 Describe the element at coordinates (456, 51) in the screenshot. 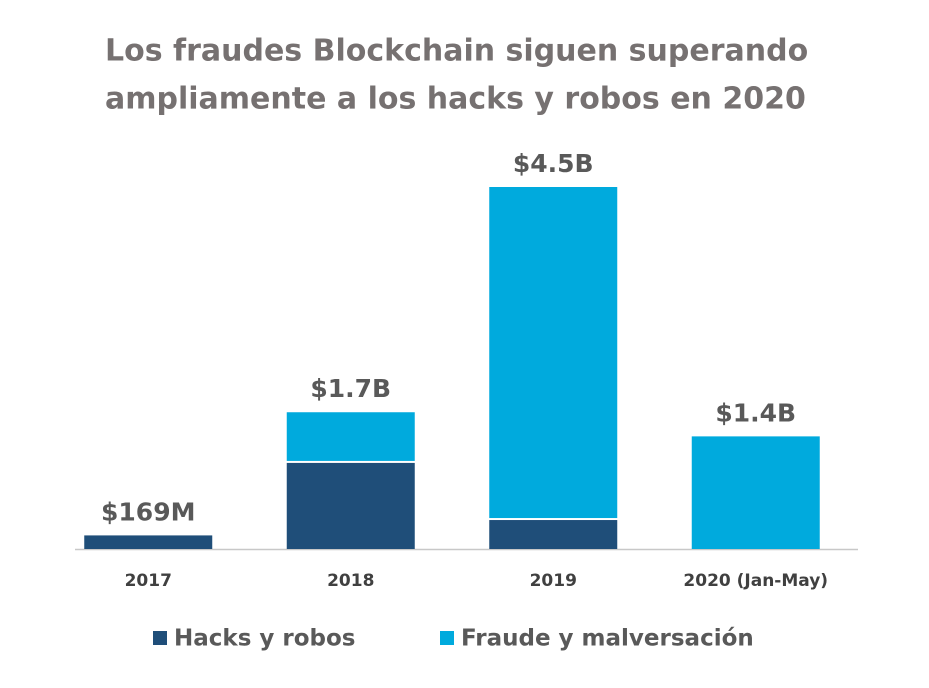

I see `chart-title: Los fraudes Blockchain siguen superando` at that location.